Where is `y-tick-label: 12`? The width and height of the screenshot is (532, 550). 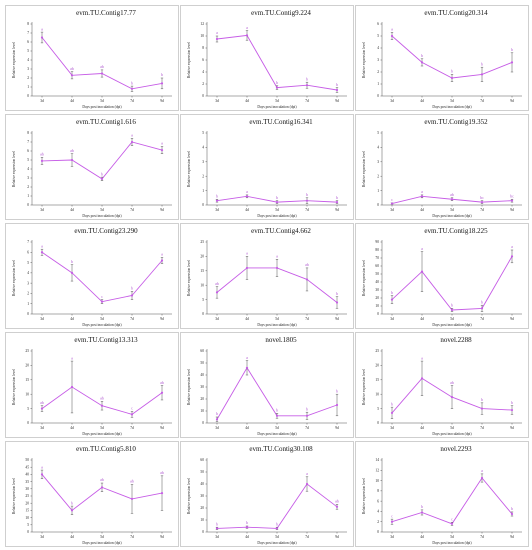
y-tick-label: 12 is located at coordinates (202, 24).